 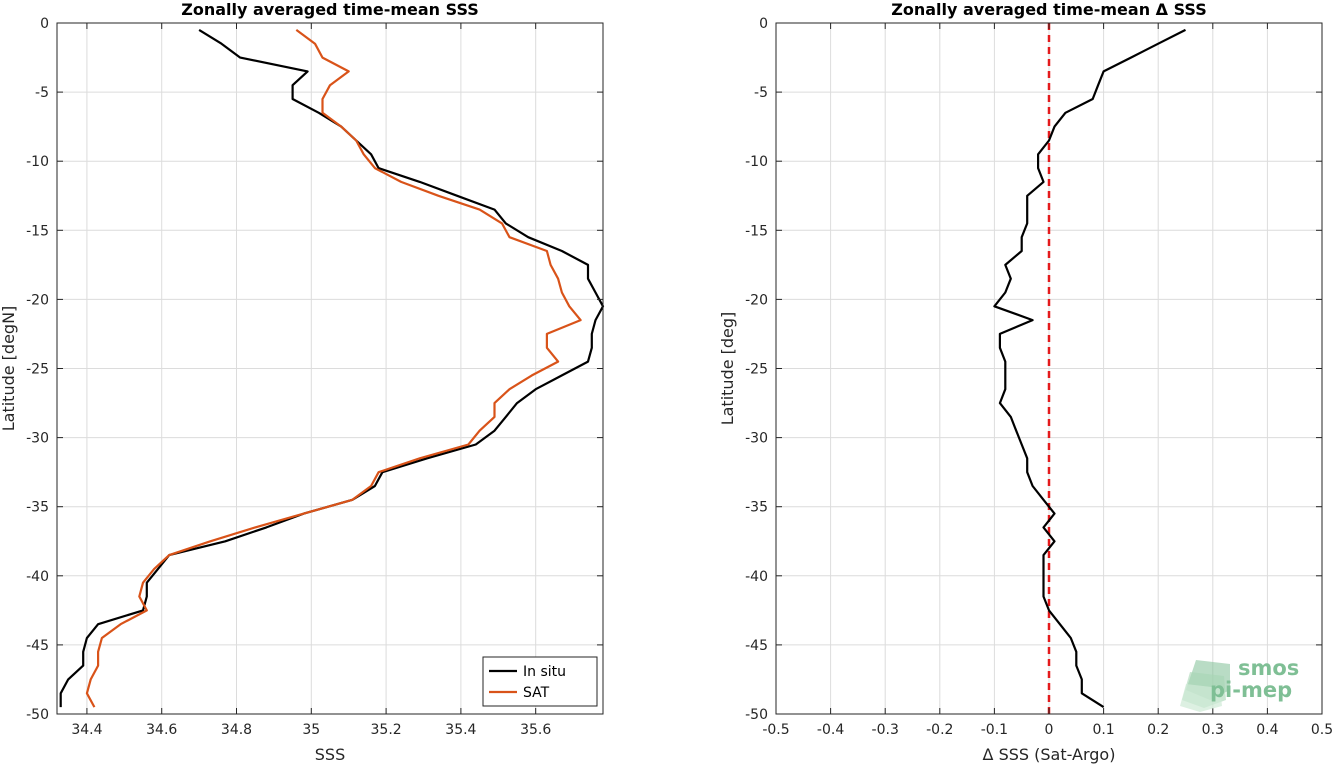 I want to click on x-tick-label: 35, so click(x=311, y=730).